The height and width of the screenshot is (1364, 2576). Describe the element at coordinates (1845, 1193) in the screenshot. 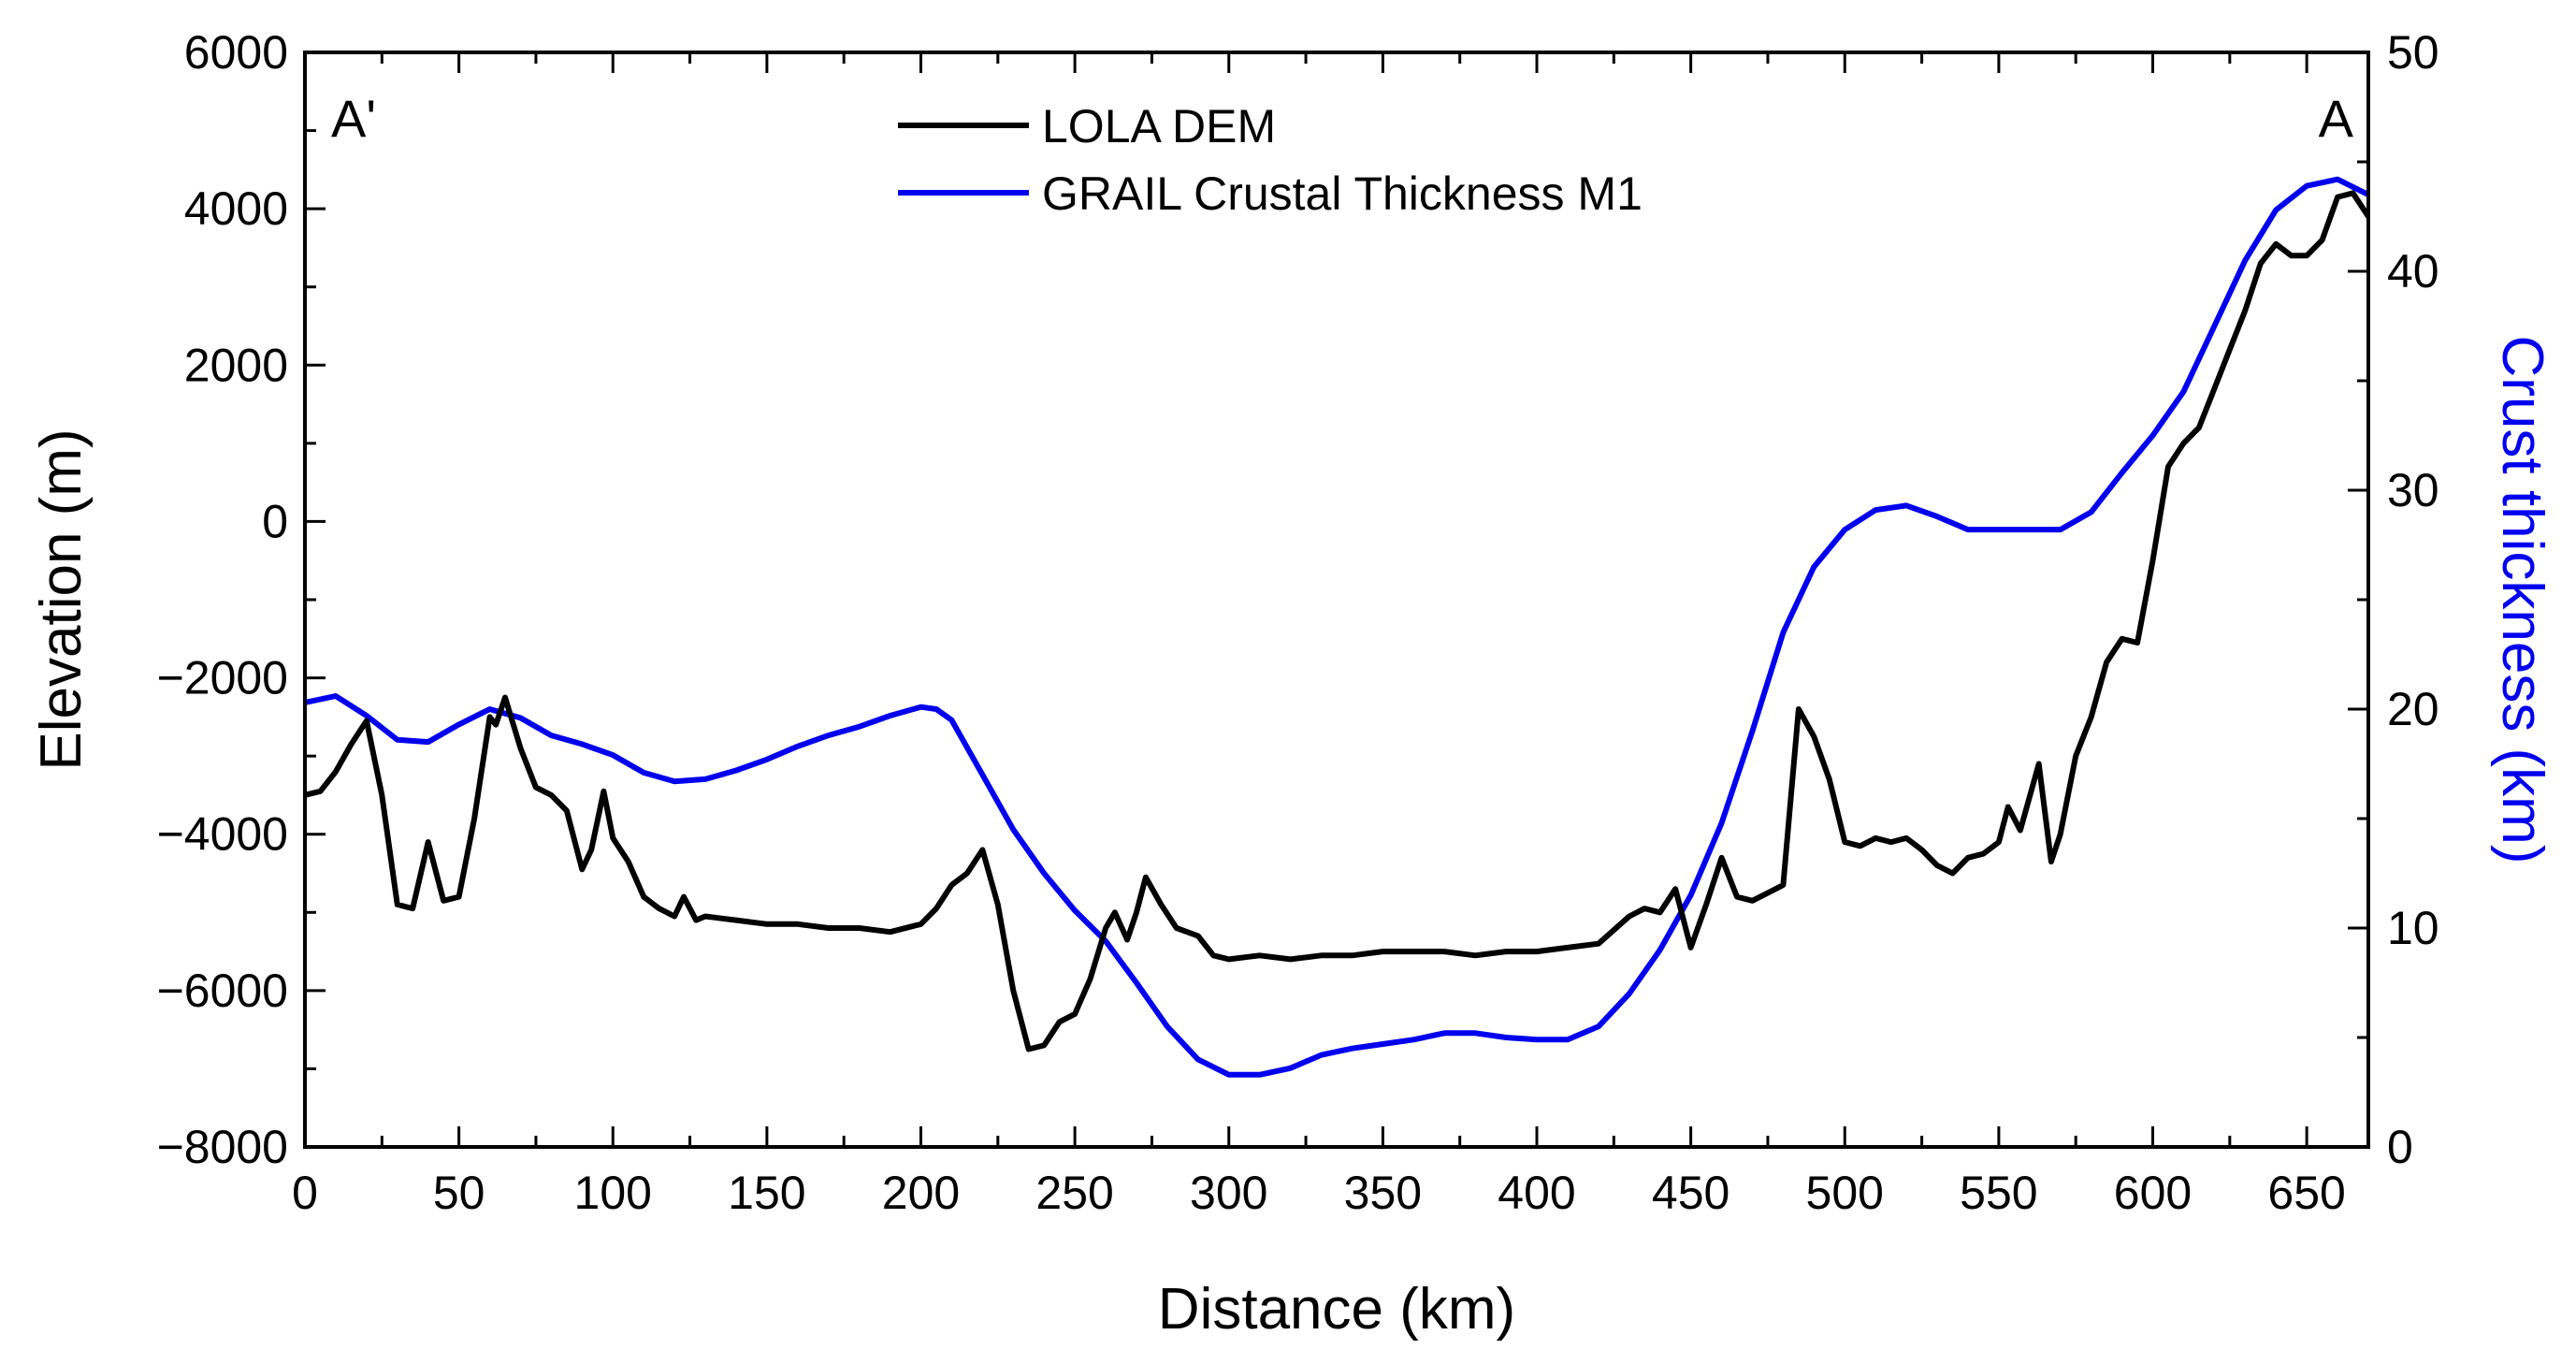

I see `x-tick-label: 500` at that location.